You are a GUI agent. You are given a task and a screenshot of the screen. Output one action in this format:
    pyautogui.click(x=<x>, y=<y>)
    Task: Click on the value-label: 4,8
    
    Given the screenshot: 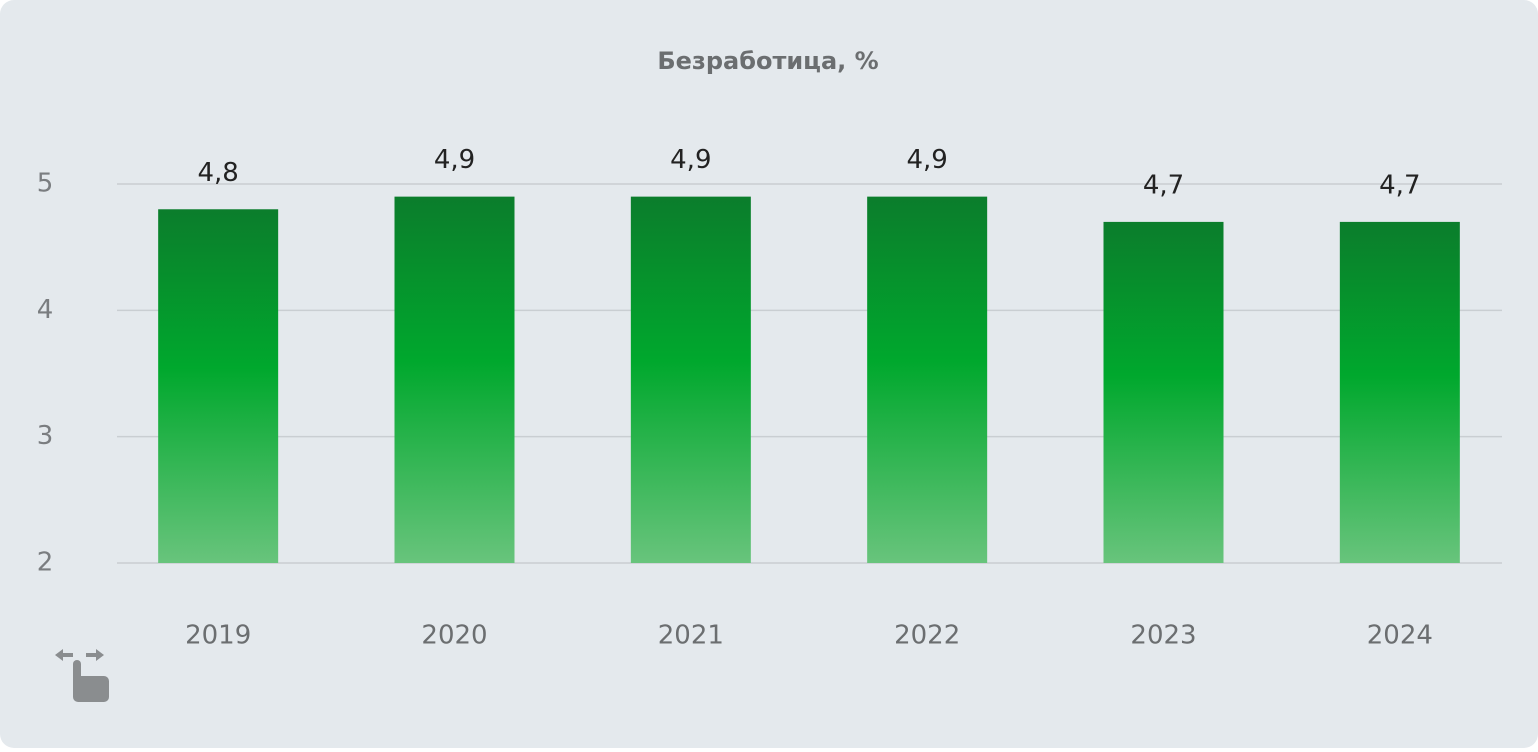 What is the action you would take?
    pyautogui.click(x=217, y=173)
    